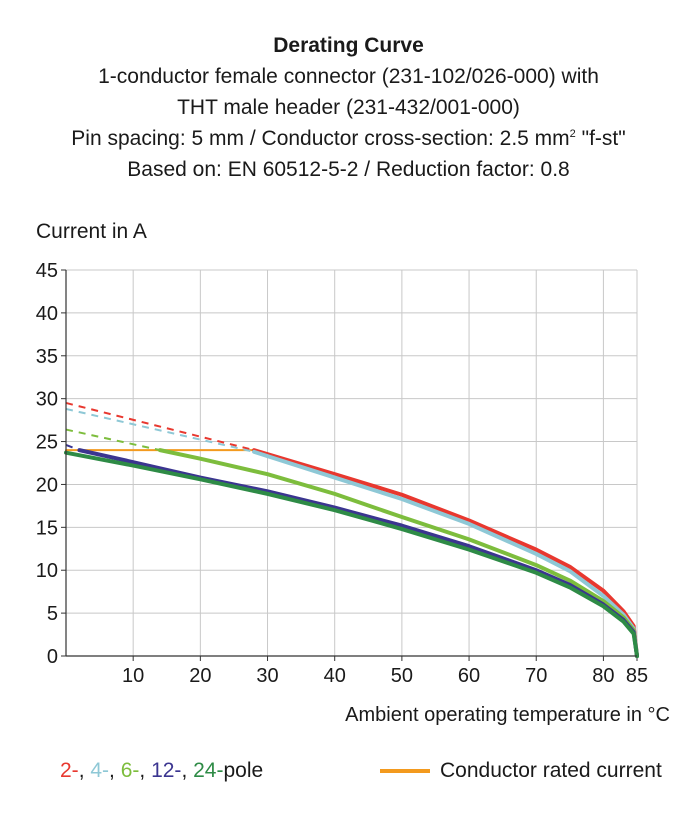  What do you see at coordinates (603, 676) in the screenshot?
I see `x-tick-label: 80` at bounding box center [603, 676].